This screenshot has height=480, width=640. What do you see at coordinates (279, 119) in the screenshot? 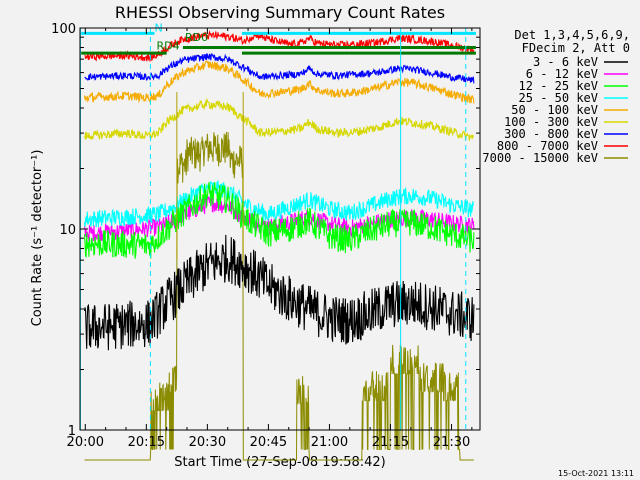
I see `series-line-100-300-kev` at bounding box center [279, 119].